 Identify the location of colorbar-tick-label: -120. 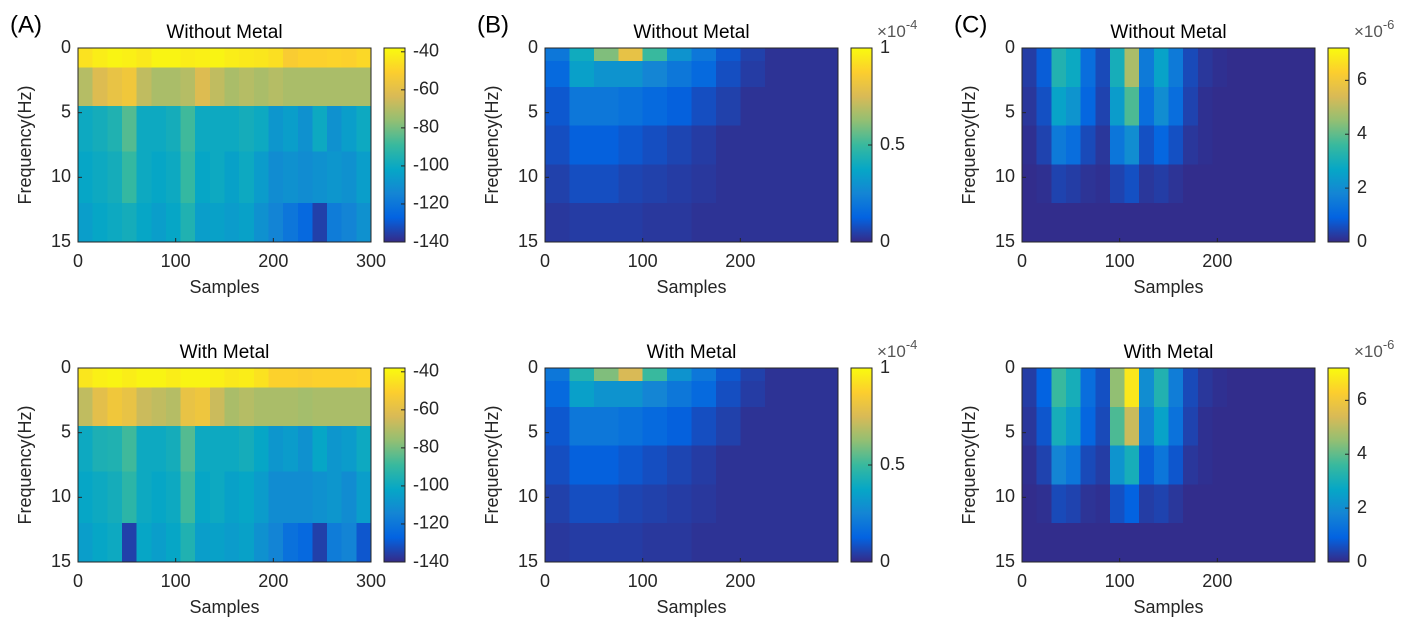
(431, 203).